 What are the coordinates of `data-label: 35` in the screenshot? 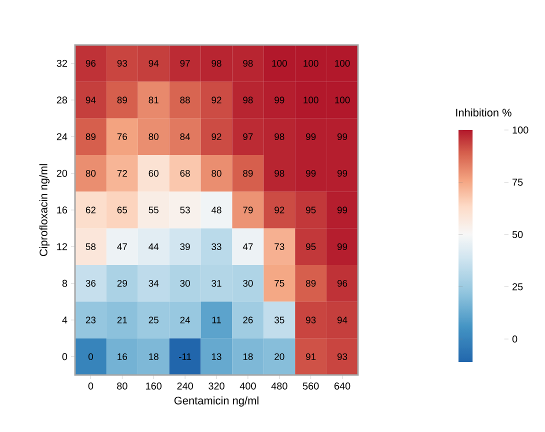 It's located at (279, 320).